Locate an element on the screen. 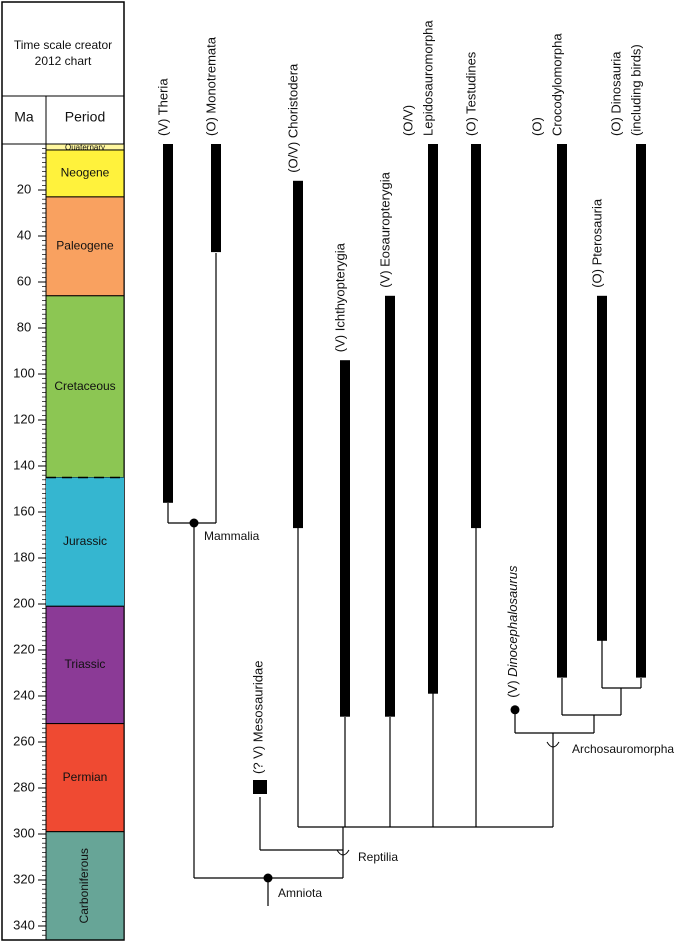  taxon-label: (V) Dinocephalosaurus is located at coordinates (512, 631).